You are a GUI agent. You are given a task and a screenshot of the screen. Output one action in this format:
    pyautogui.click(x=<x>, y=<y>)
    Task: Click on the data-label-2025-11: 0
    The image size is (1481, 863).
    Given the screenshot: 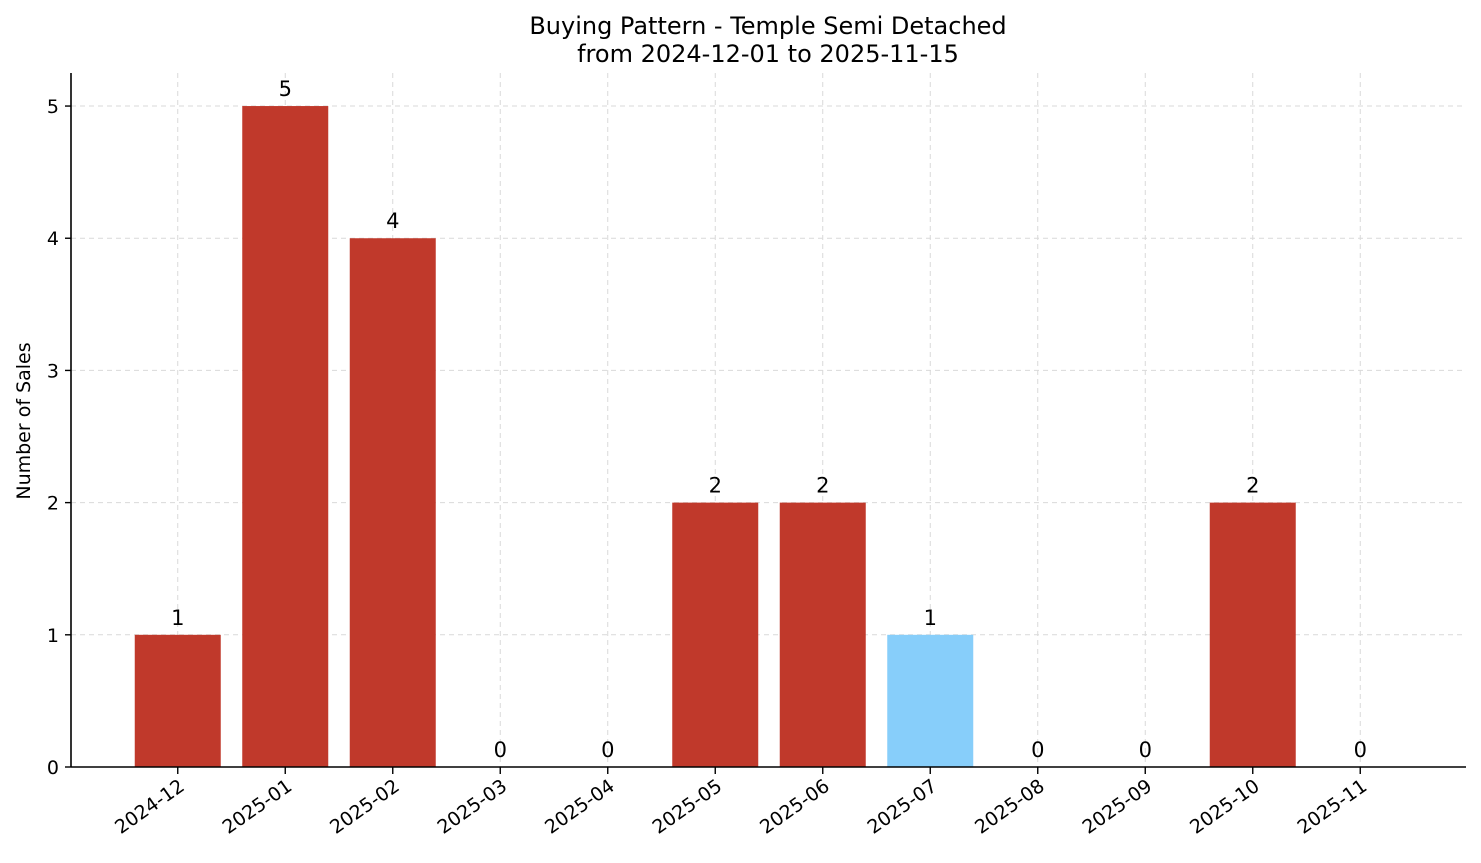 What is the action you would take?
    pyautogui.click(x=1360, y=750)
    